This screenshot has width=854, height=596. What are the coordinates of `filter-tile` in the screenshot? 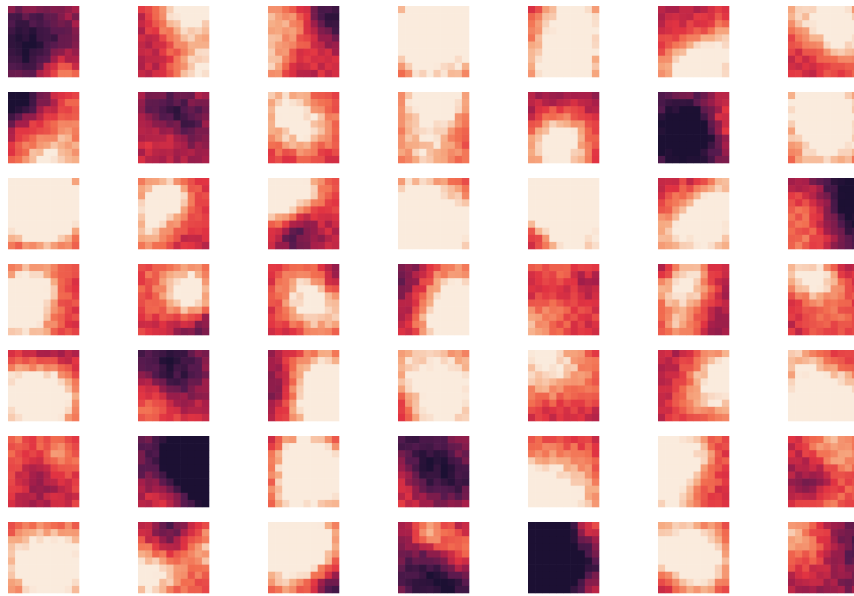 It's located at (174, 214).